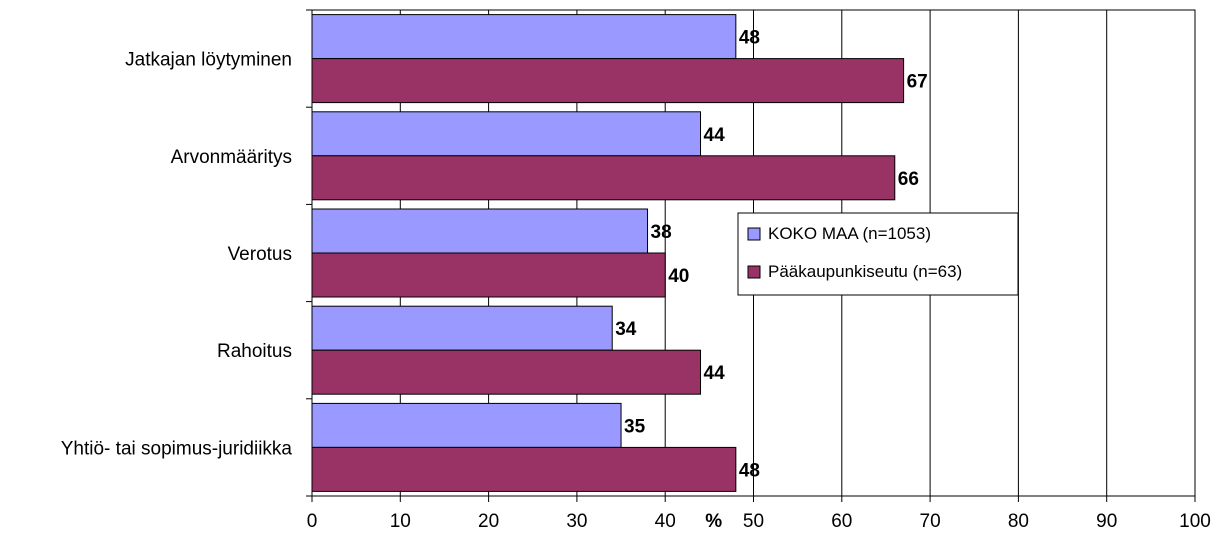 The width and height of the screenshot is (1228, 546). What do you see at coordinates (1106, 521) in the screenshot?
I see `x-tick-label: 90` at bounding box center [1106, 521].